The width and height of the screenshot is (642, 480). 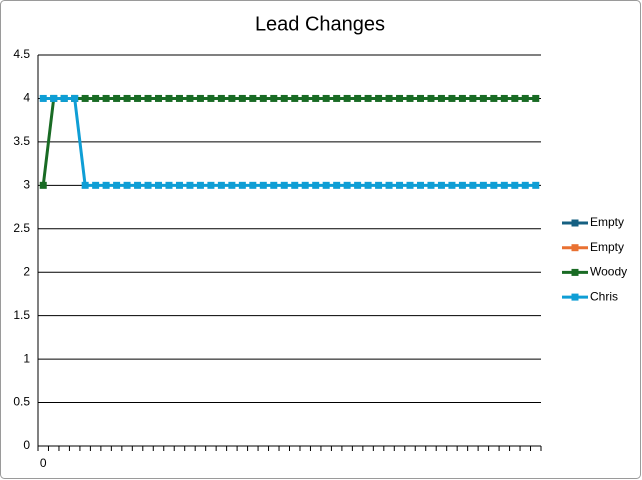 I want to click on legend-label: Chris, so click(x=604, y=296).